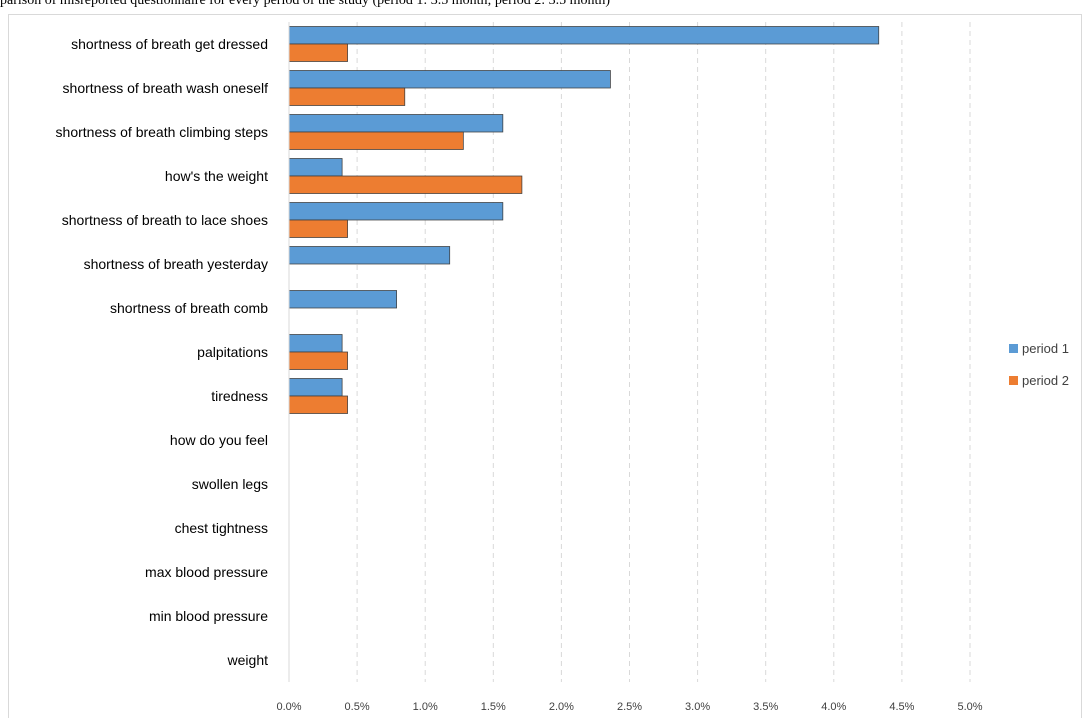 The image size is (1086, 718). What do you see at coordinates (162, 132) in the screenshot?
I see `category-label: shortness of breath climbing steps` at bounding box center [162, 132].